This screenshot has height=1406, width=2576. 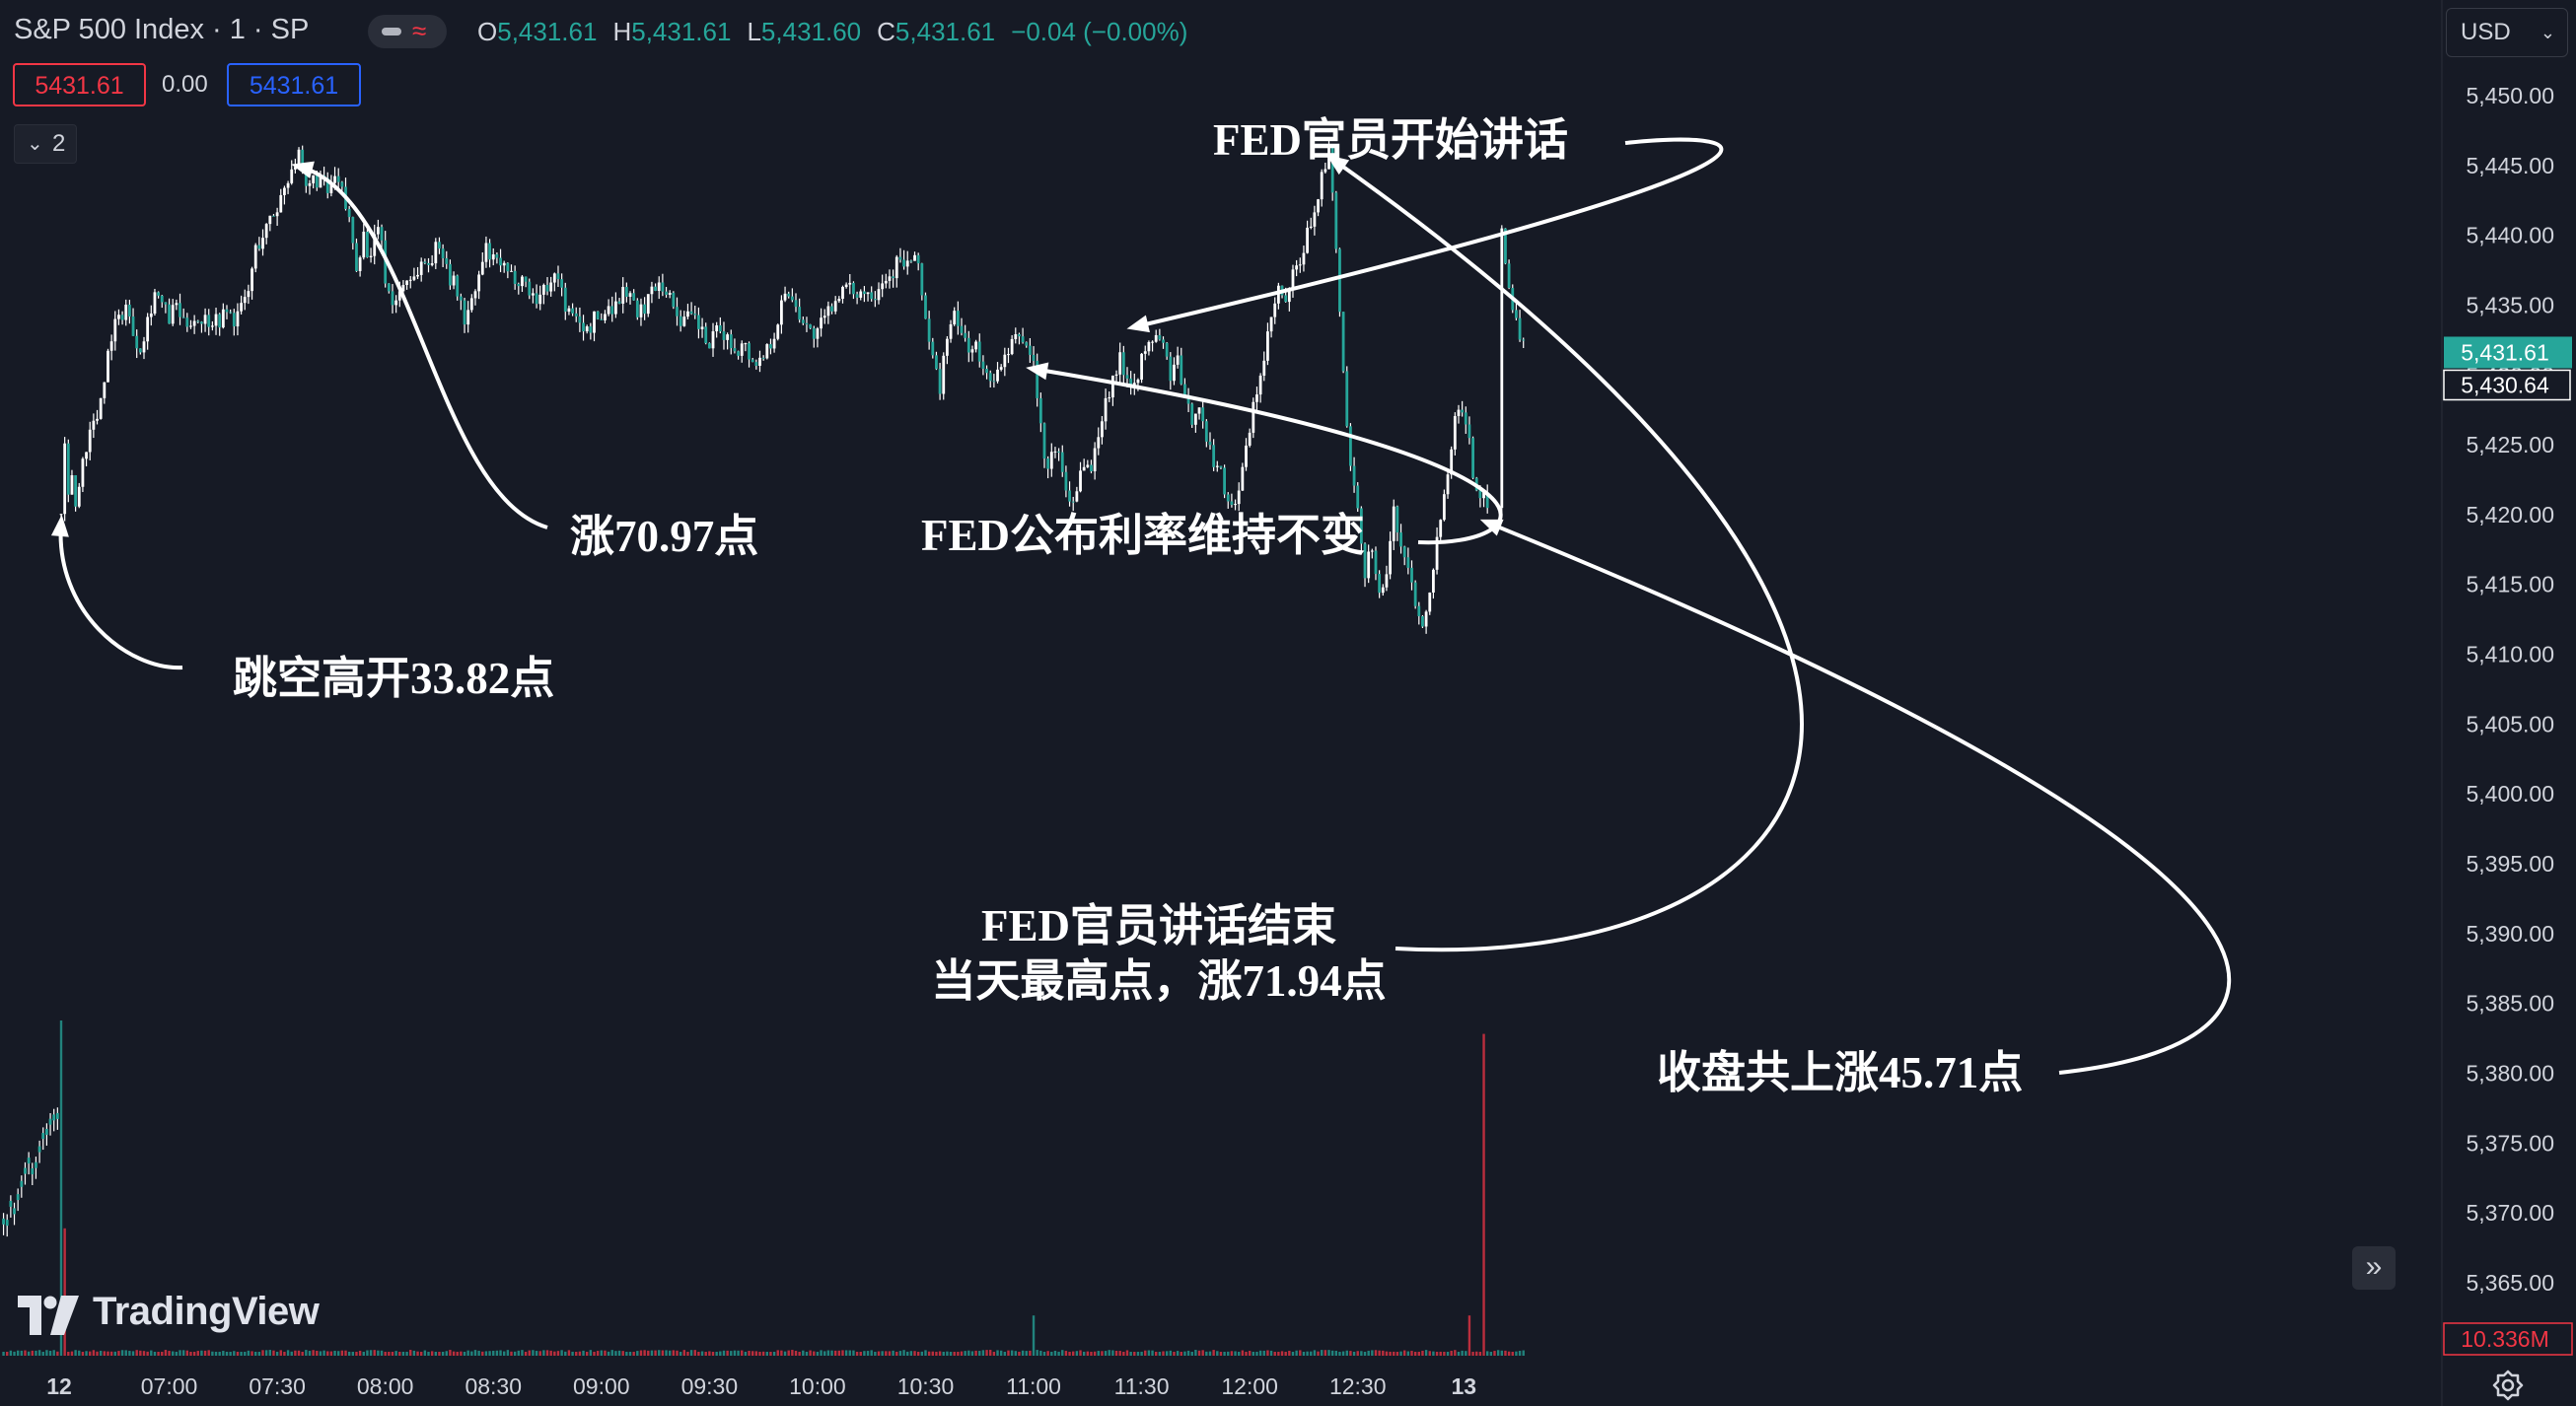 I want to click on sell-price-button: 5431.61, so click(x=80, y=84).